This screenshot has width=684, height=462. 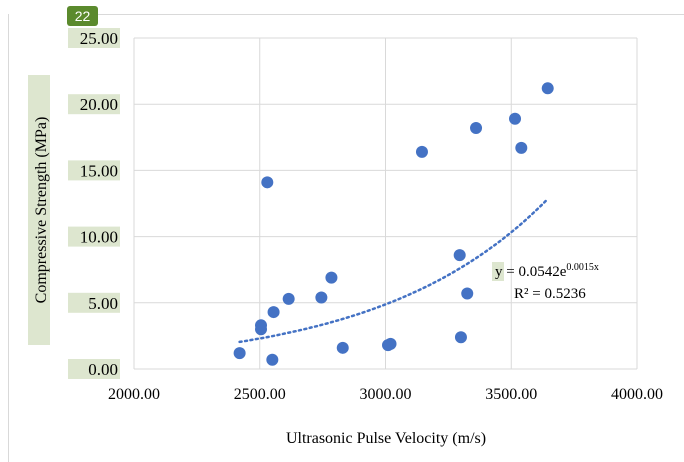 I want to click on exponential-trendline, so click(x=393, y=270).